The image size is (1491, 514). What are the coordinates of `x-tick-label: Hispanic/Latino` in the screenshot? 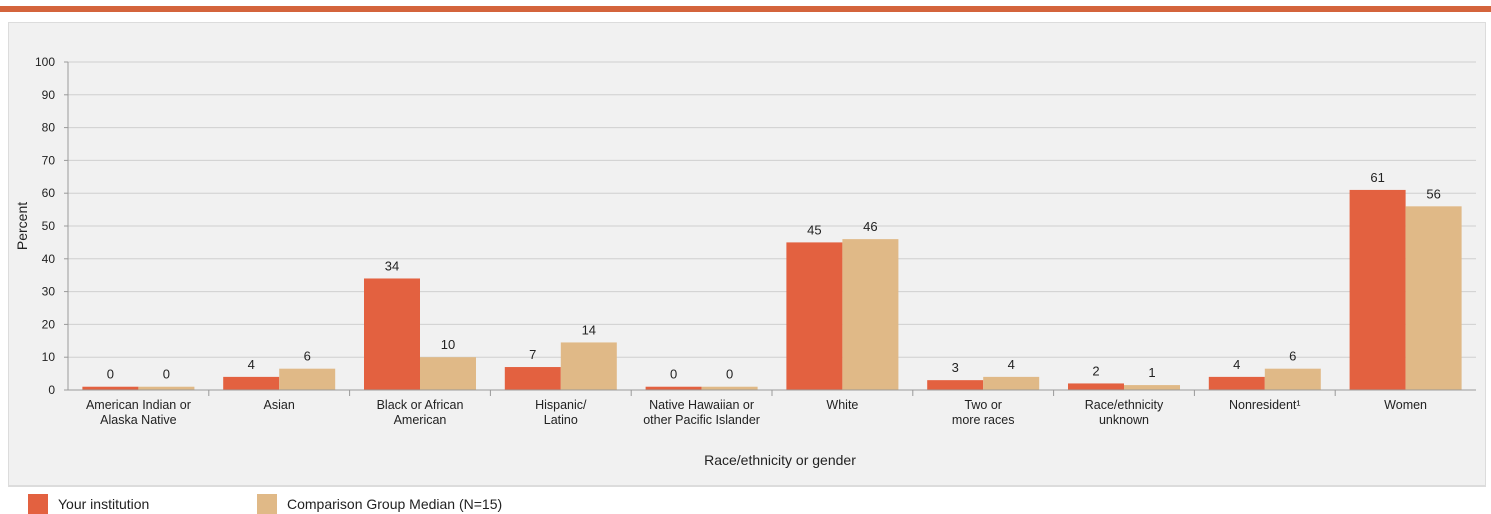 It's located at (561, 412).